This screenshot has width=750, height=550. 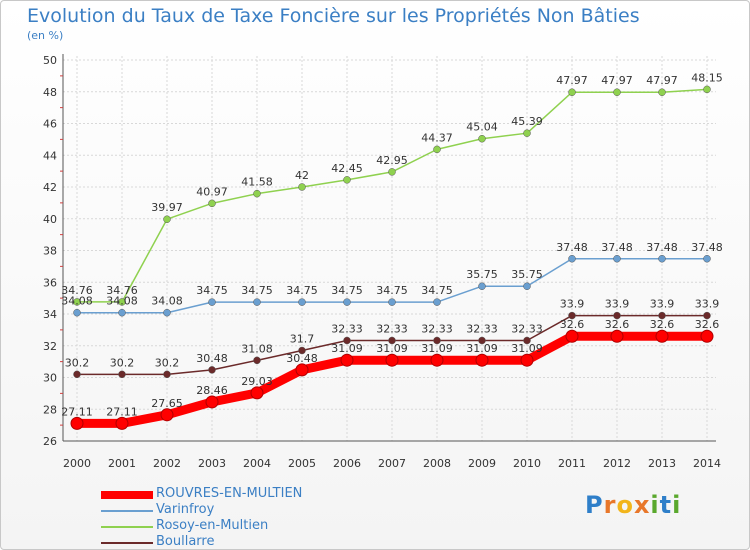 I want to click on x-tick-label: 2011, so click(x=572, y=463).